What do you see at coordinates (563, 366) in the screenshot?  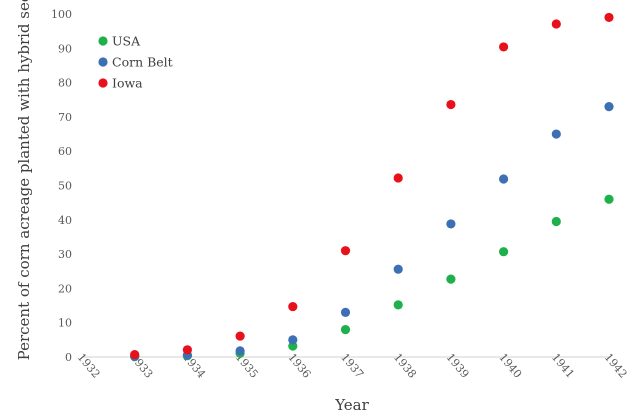 I see `x-tick-label: 1941` at bounding box center [563, 366].